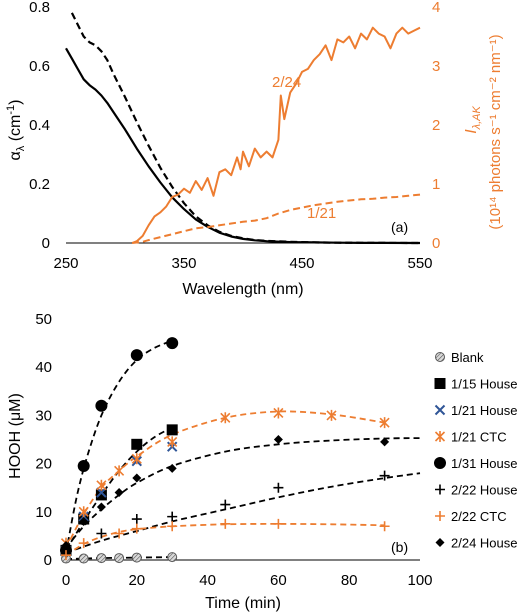  Describe the element at coordinates (484, 543) in the screenshot. I see `legend-label: 2/24 House` at that location.